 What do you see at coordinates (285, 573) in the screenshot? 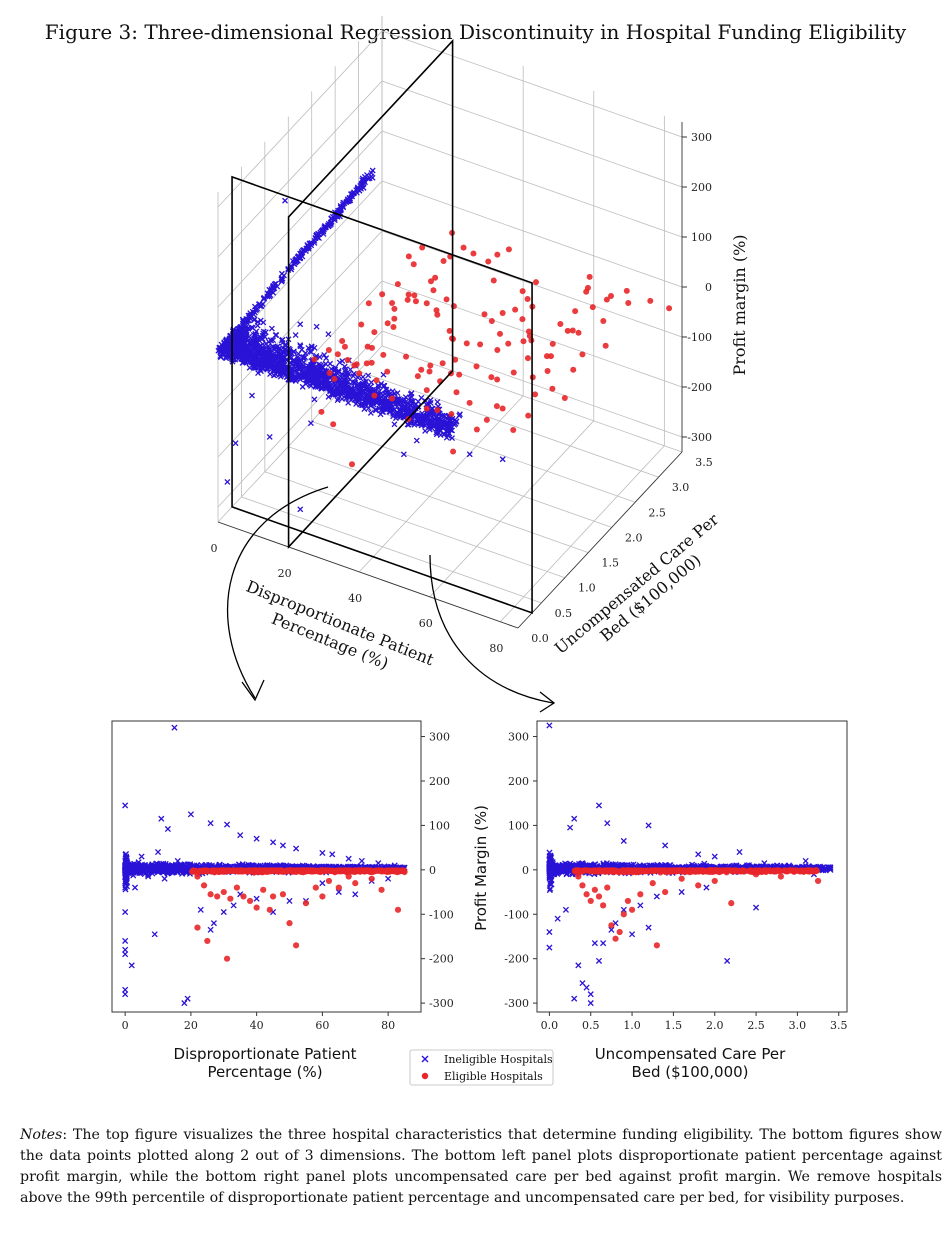
I see `3d-x-tick-label: 20` at bounding box center [285, 573].